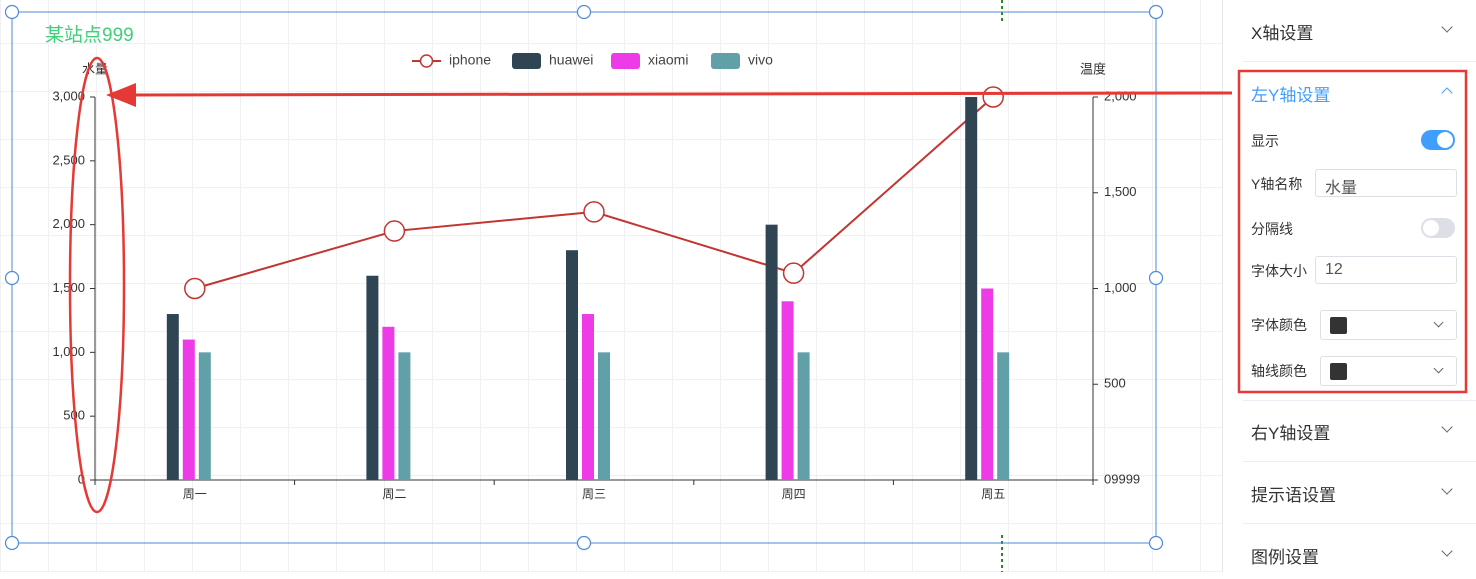 The width and height of the screenshot is (1476, 579). What do you see at coordinates (74, 415) in the screenshot?
I see `y-tick-label: 500` at bounding box center [74, 415].